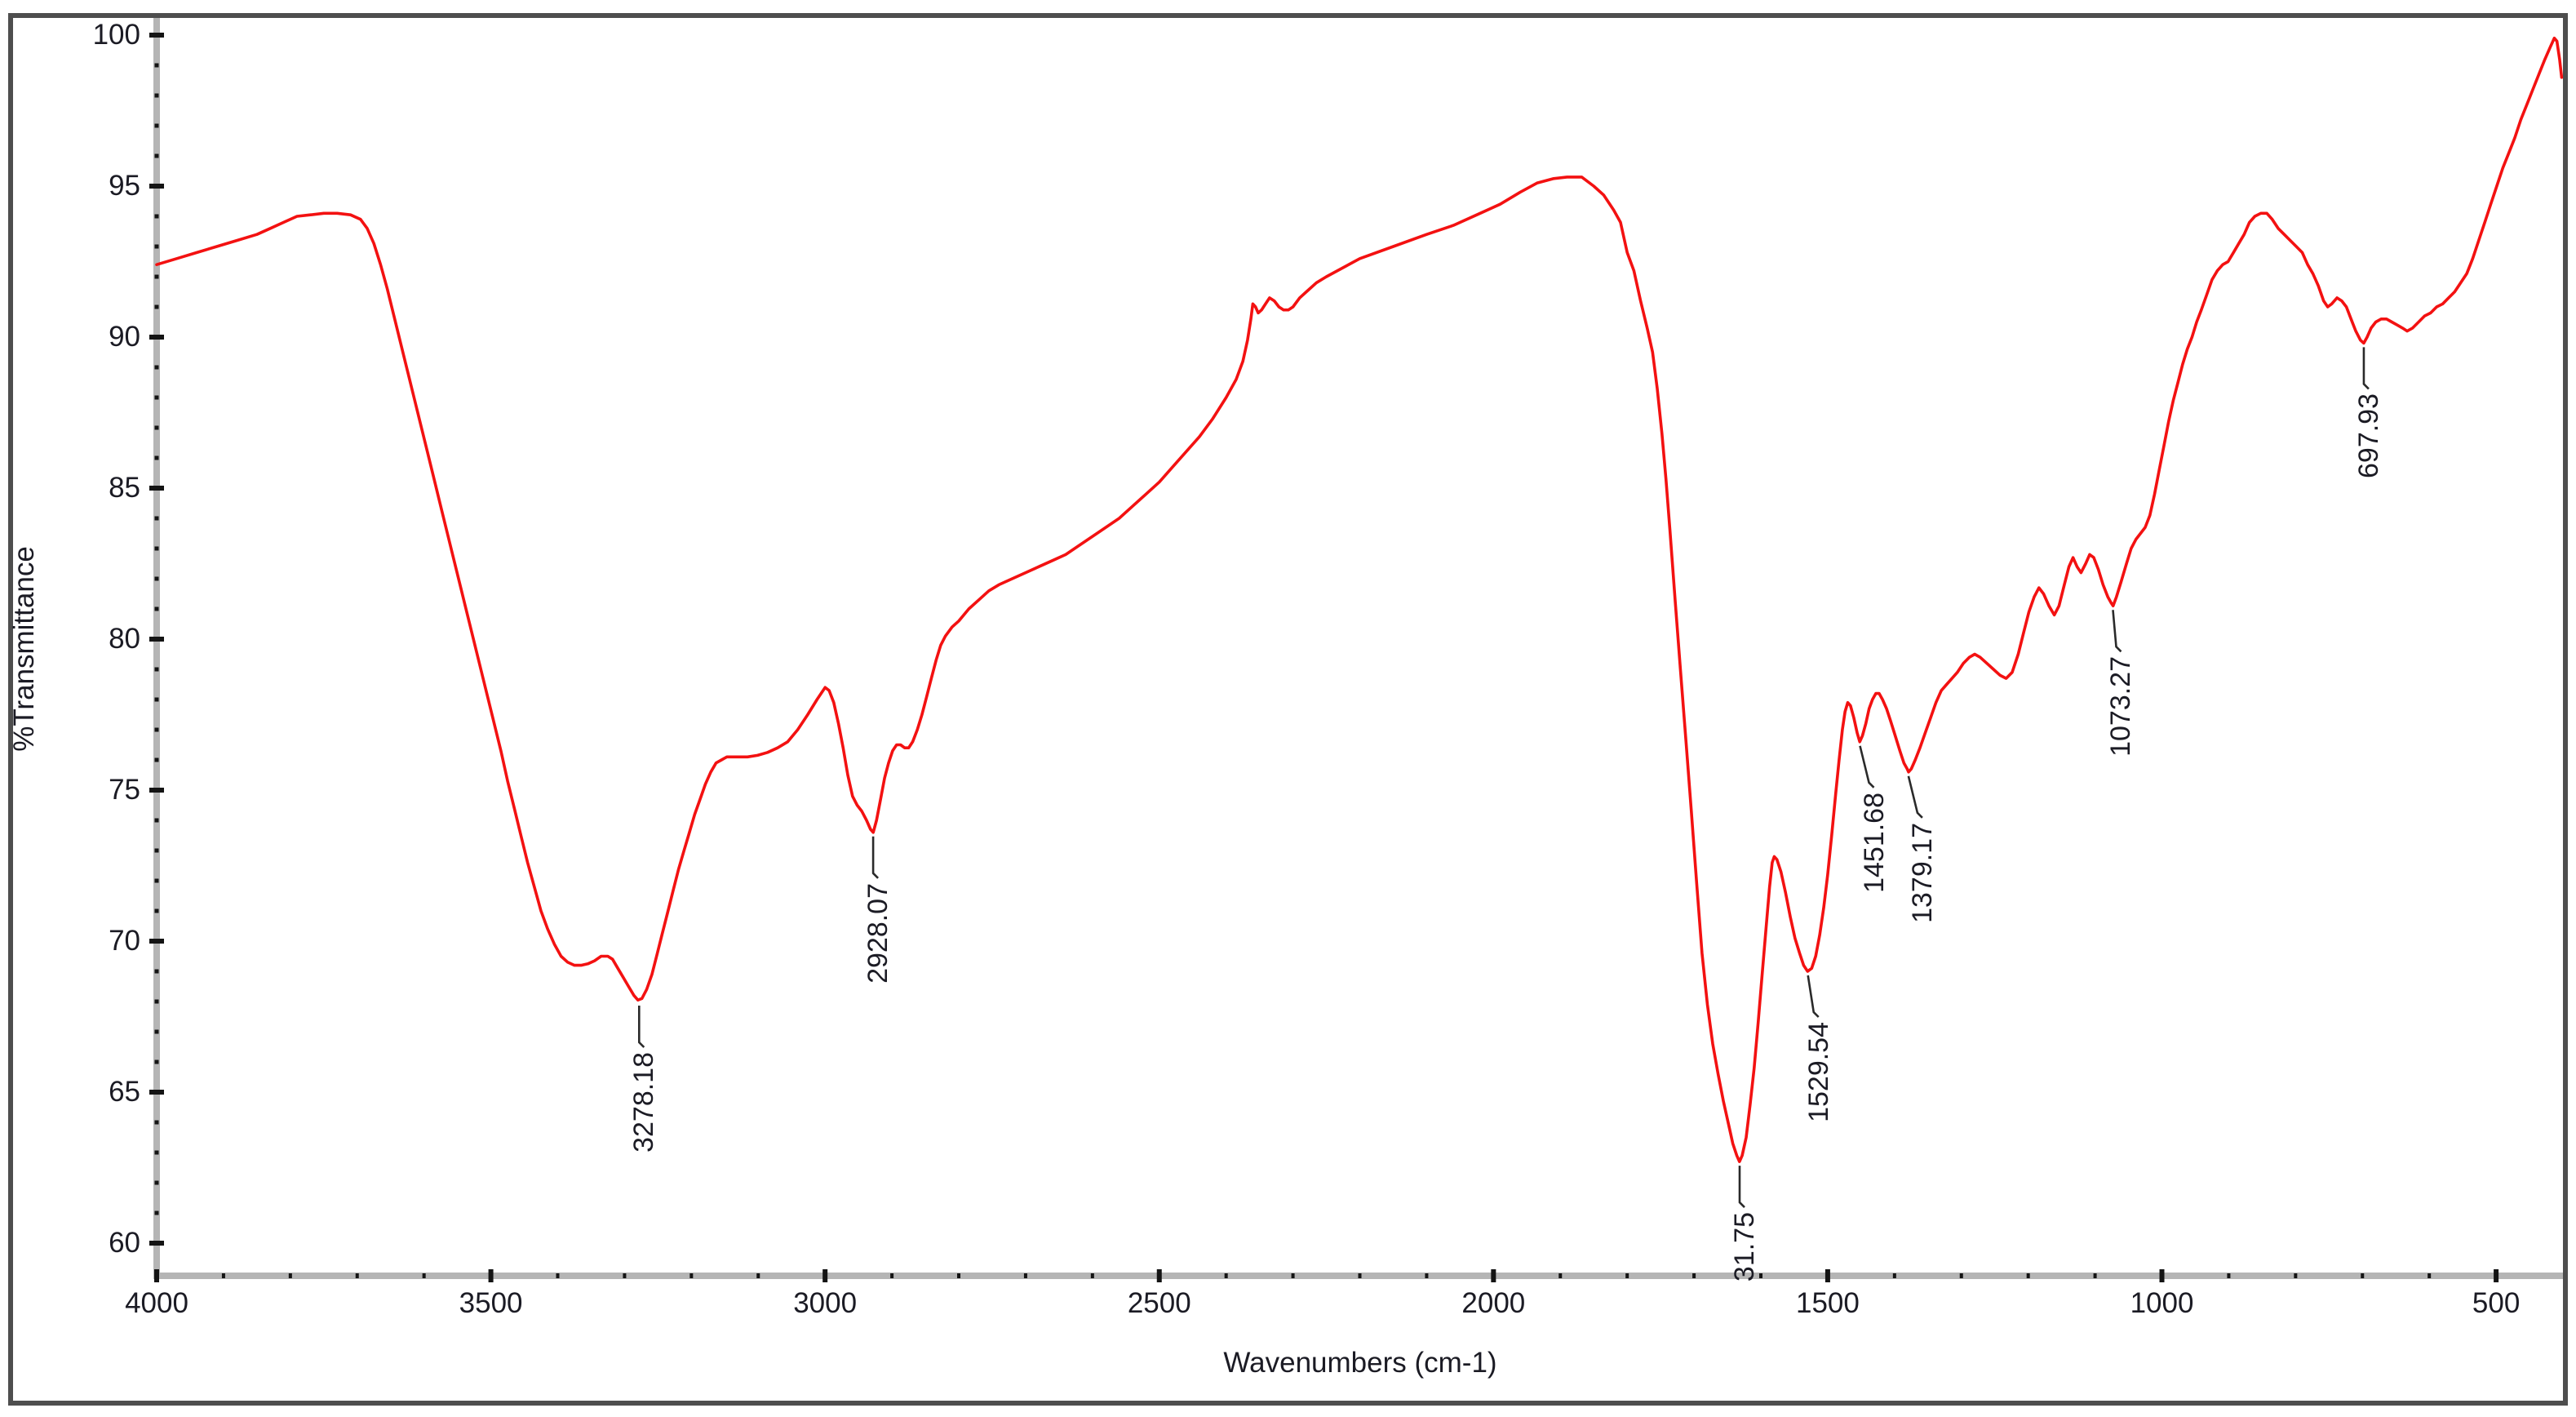  Describe the element at coordinates (24, 649) in the screenshot. I see `y-axis-title: %Transmittance` at that location.